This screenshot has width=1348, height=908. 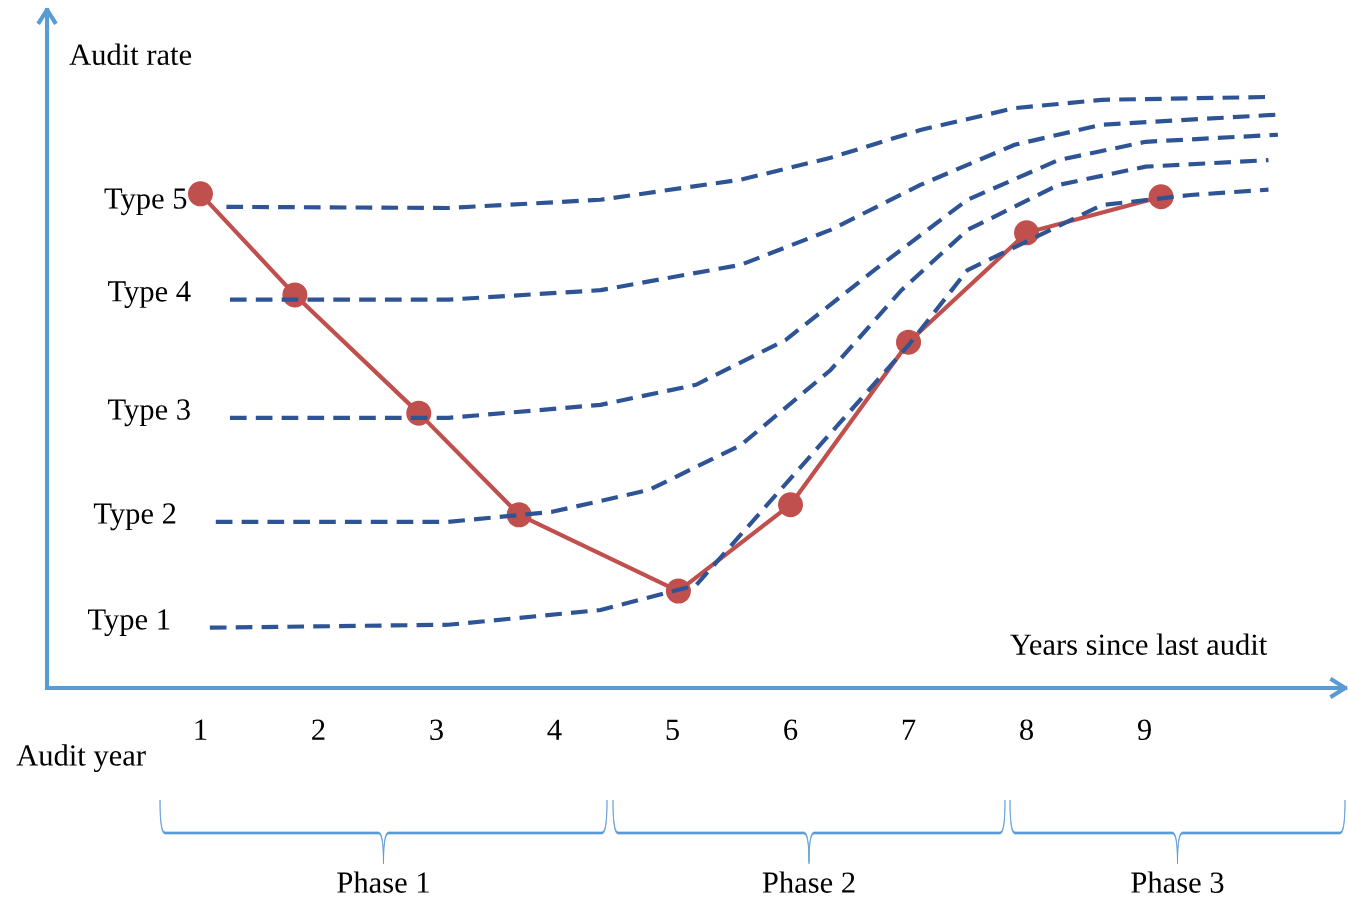 I want to click on x-tick-label: 4, so click(x=554, y=729).